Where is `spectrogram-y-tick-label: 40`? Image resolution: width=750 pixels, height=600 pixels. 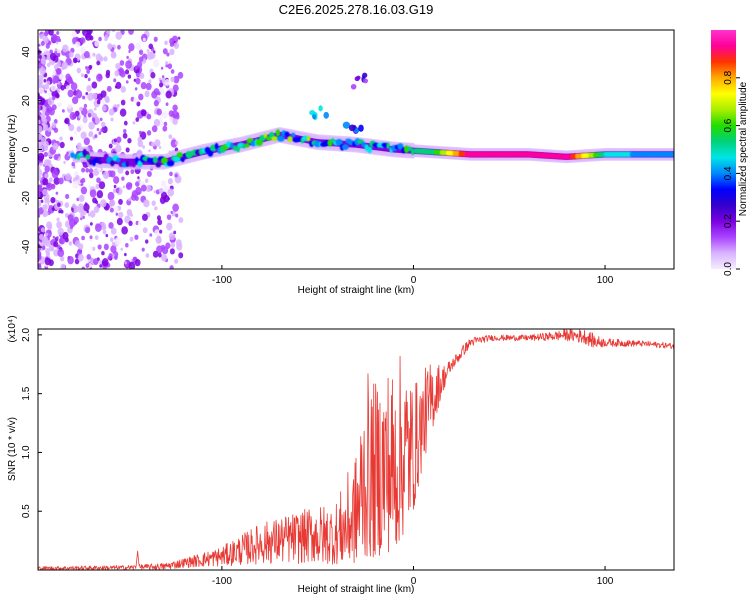
spectrogram-y-tick-label: 40 is located at coordinates (26, 52).